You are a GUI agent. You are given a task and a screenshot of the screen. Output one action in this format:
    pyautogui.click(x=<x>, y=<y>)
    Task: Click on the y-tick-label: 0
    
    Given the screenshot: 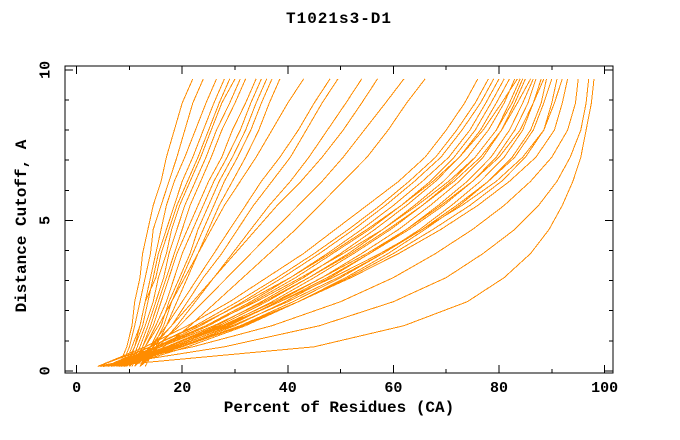 What is the action you would take?
    pyautogui.click(x=46, y=370)
    